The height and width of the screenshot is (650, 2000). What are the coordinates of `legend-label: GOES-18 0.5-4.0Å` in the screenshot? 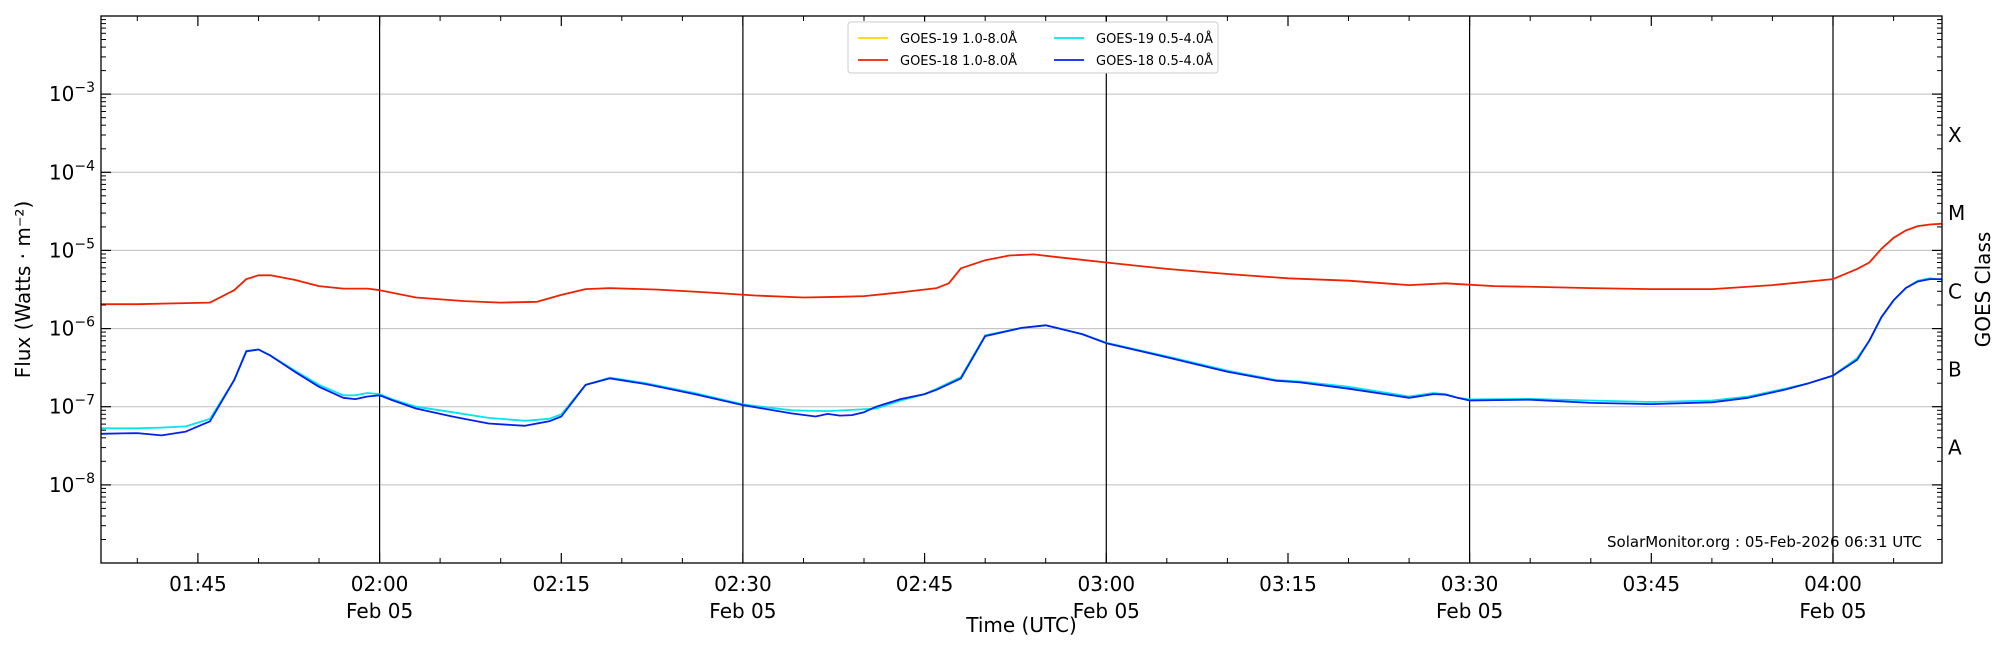 It's located at (1154, 61).